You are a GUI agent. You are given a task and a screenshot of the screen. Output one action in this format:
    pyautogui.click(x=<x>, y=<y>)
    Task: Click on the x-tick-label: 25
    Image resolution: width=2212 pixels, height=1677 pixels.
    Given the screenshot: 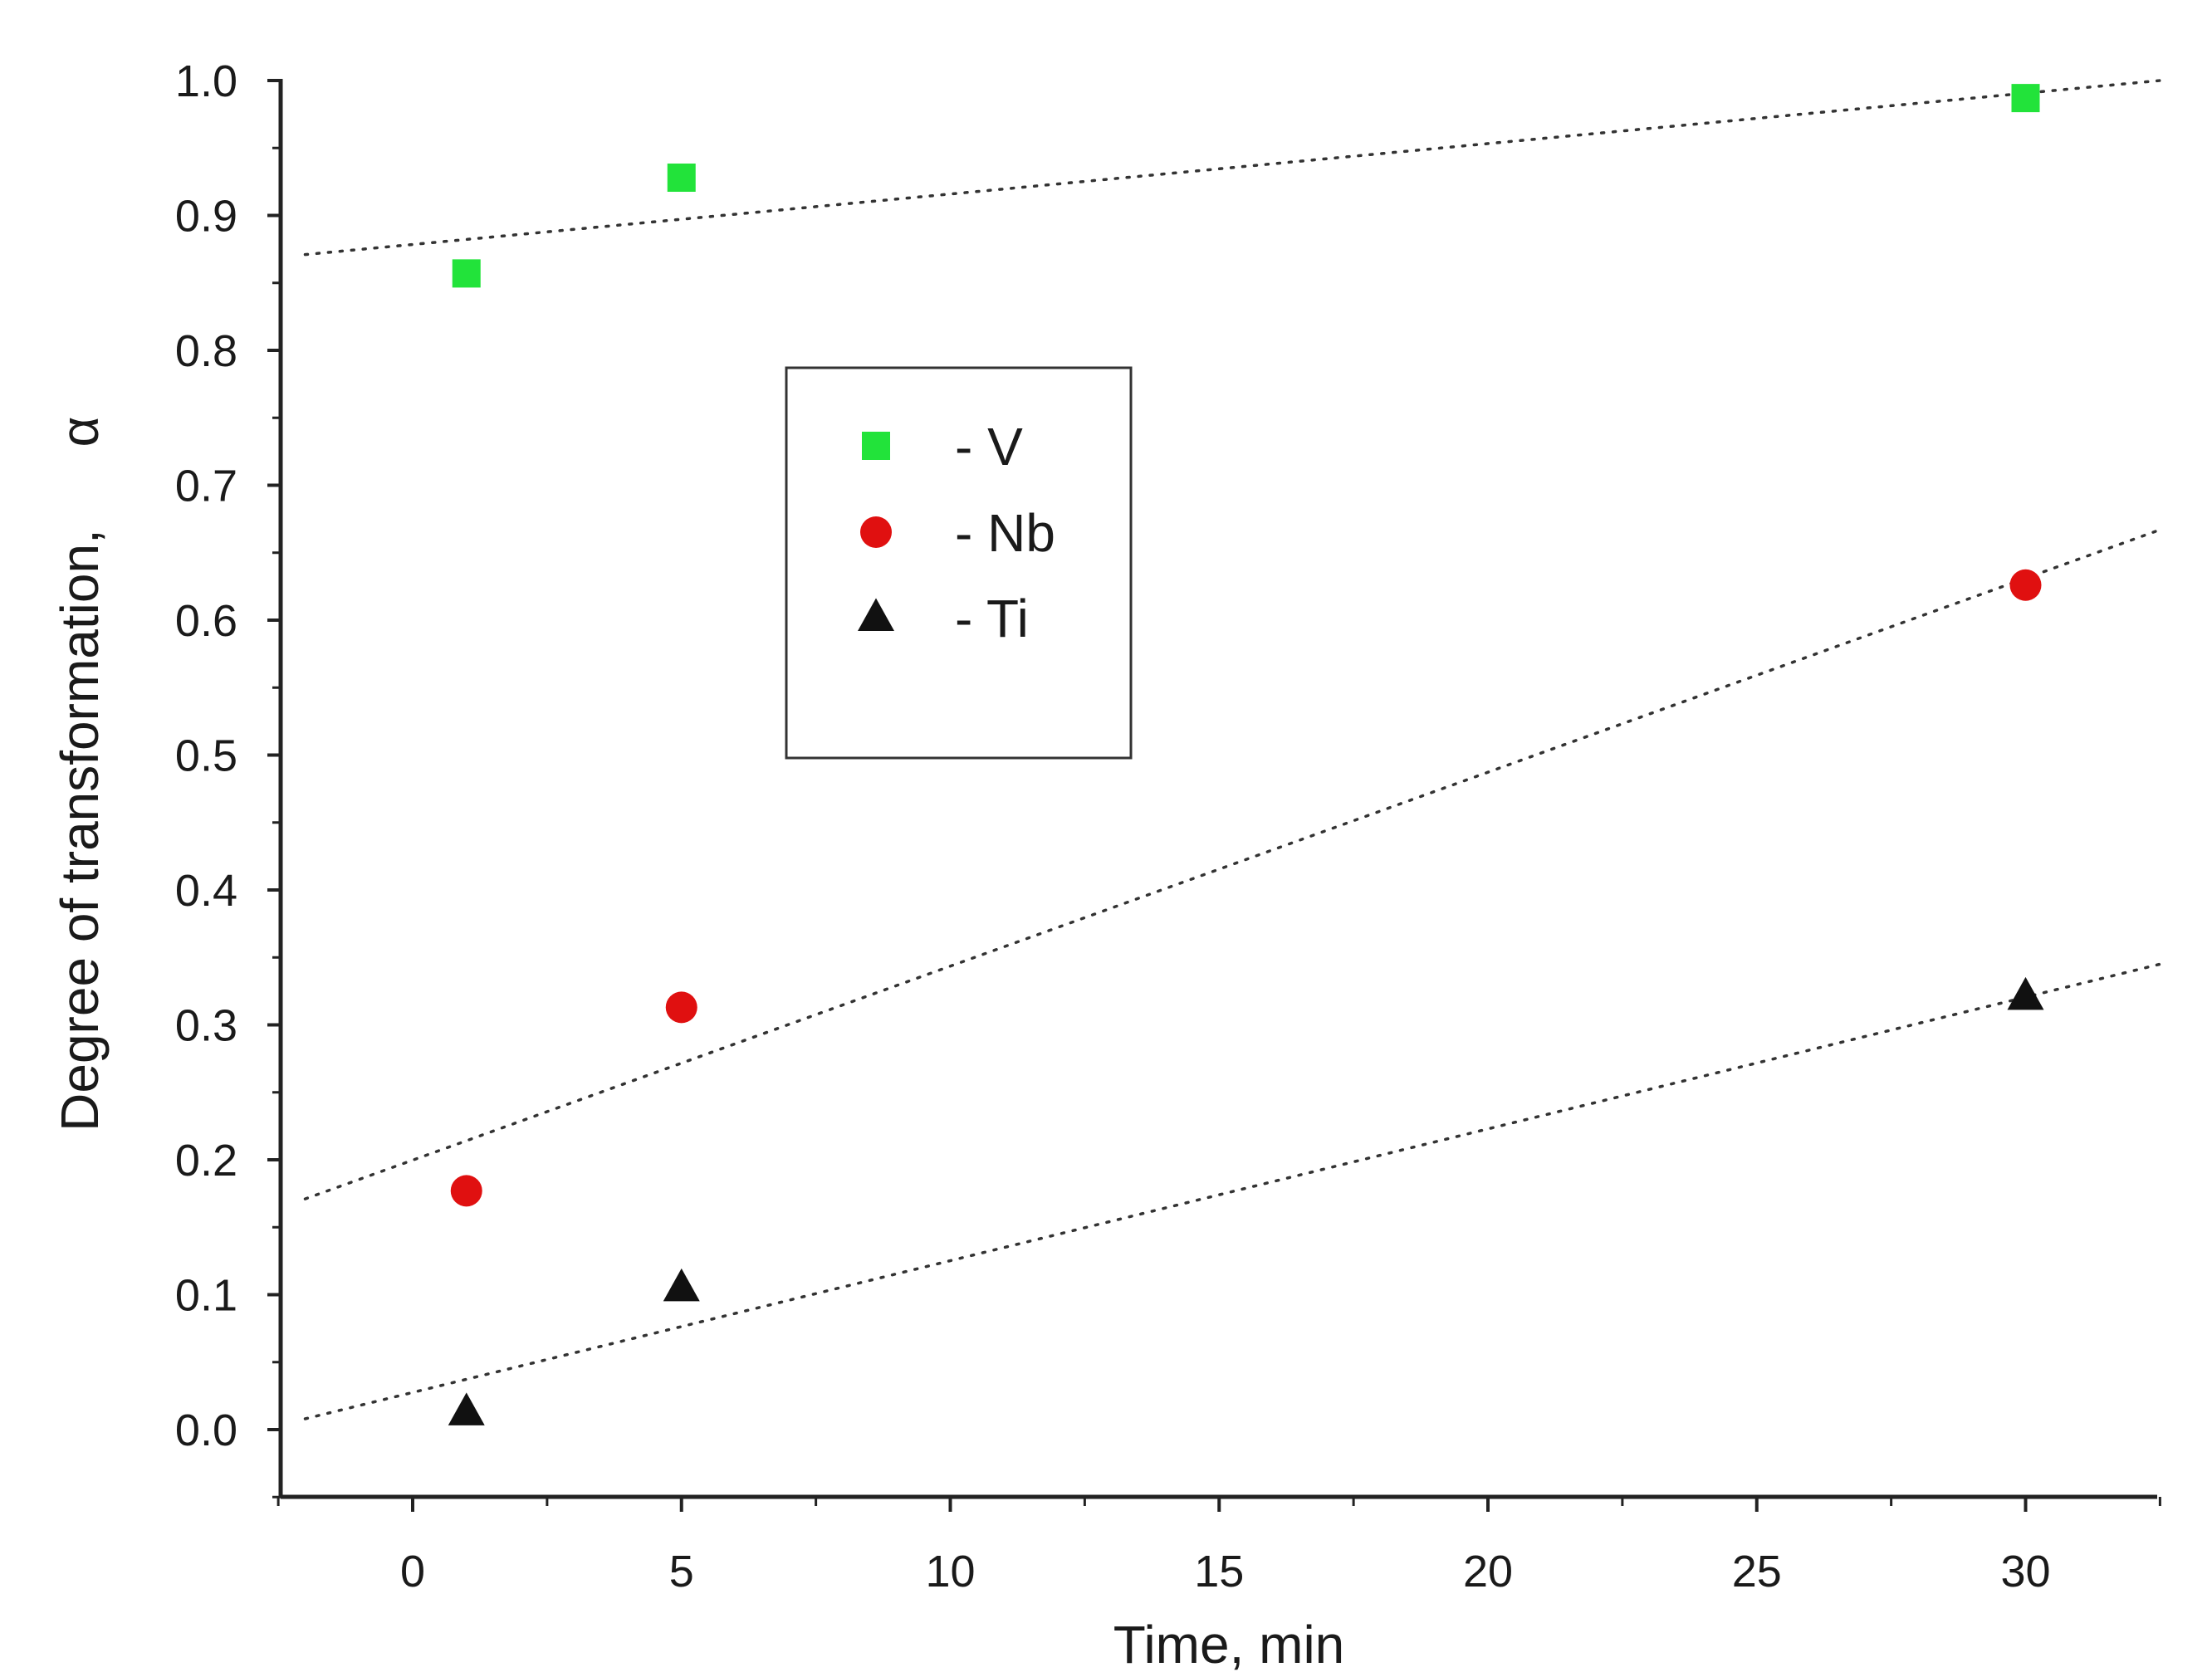 What is the action you would take?
    pyautogui.click(x=1757, y=1571)
    